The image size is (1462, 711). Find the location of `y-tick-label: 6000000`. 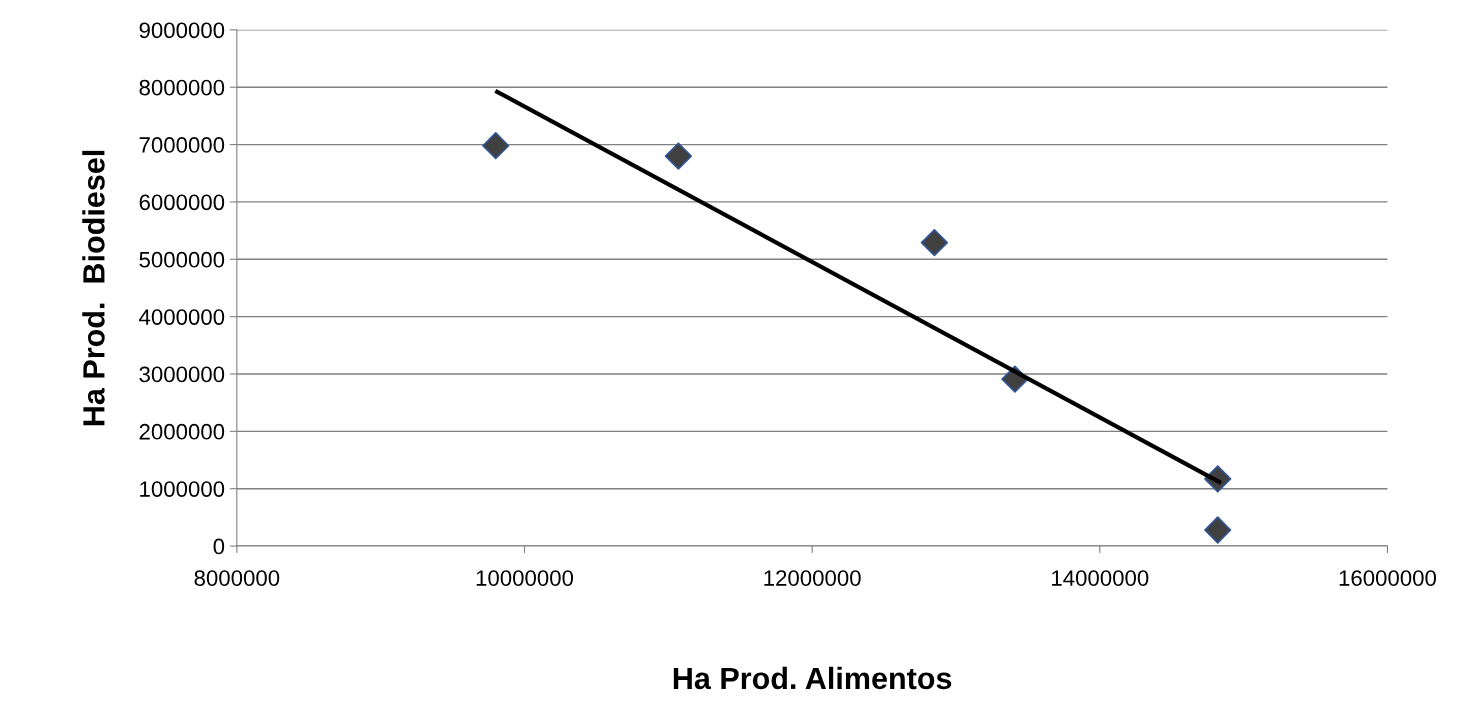

y-tick-label: 6000000 is located at coordinates (182, 202).